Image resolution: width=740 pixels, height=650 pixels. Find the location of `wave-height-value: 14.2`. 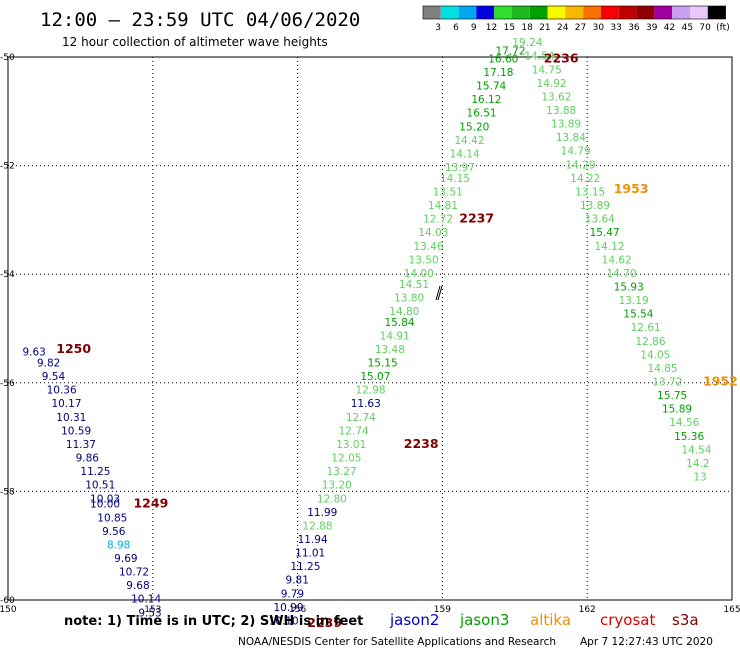

wave-height-value: 14.2 is located at coordinates (697, 464).